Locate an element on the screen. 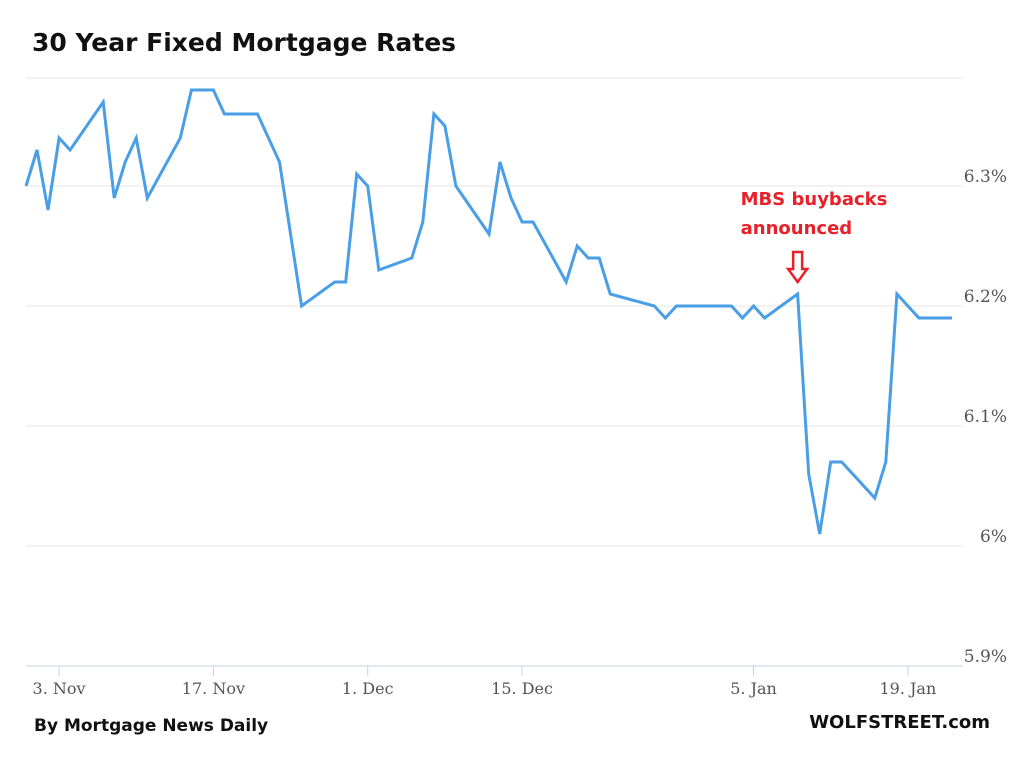 This screenshot has height=772, width=1024. x-tick-label: 1. Dec is located at coordinates (368, 688).